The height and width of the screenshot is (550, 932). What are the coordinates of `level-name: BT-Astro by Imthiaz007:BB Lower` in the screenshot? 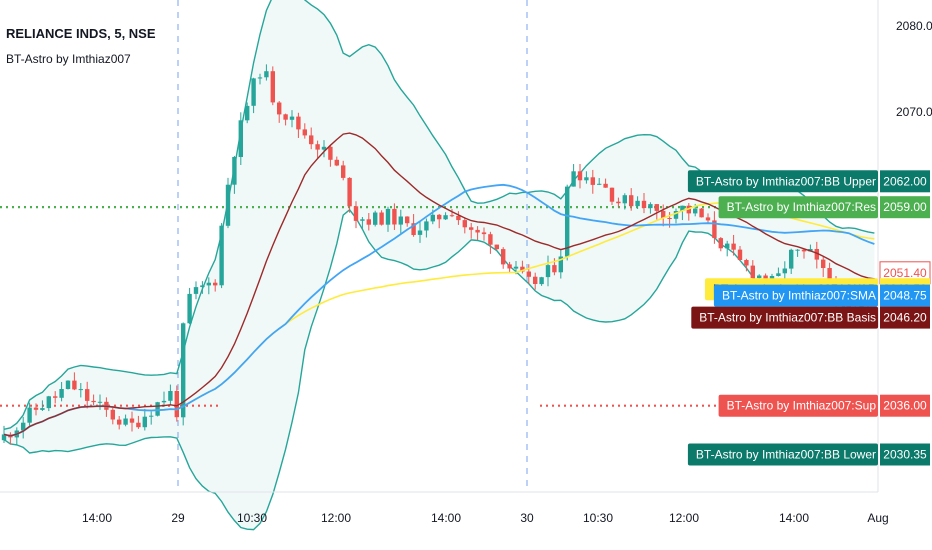 It's located at (786, 455).